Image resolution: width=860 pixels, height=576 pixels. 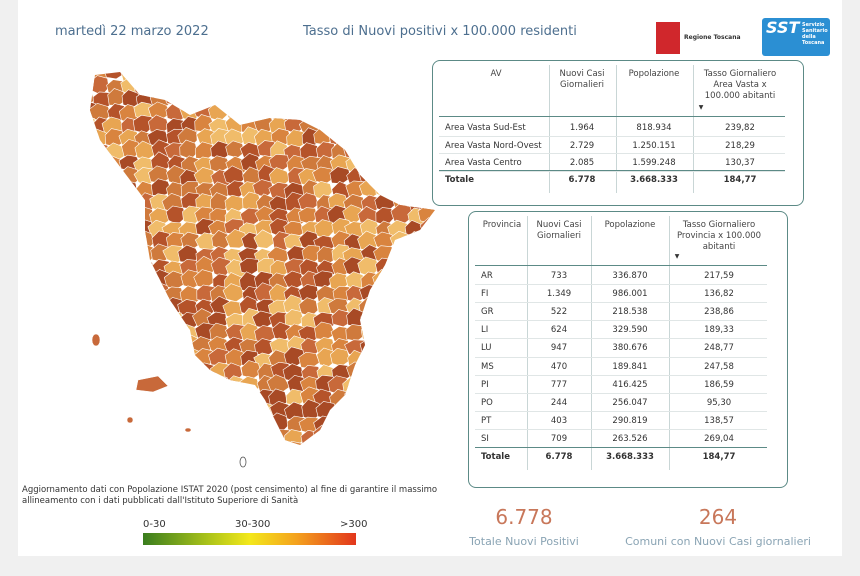 I want to click on table-cell: 733, so click(x=559, y=276).